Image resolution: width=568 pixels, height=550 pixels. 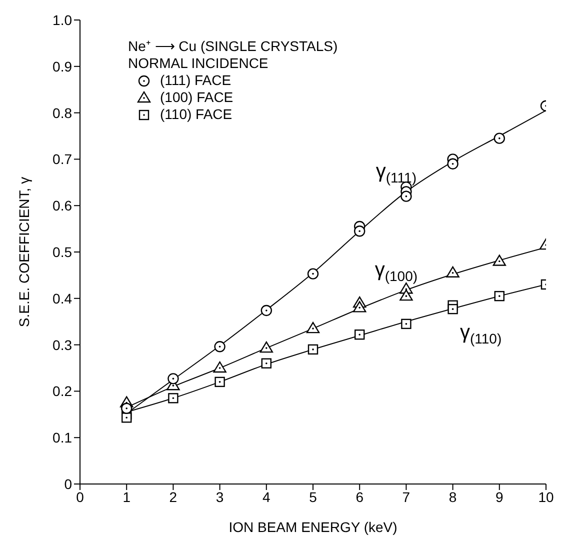 I want to click on y-axis-title: S.E.E. COEFFICIENT, γ, so click(x=24, y=252).